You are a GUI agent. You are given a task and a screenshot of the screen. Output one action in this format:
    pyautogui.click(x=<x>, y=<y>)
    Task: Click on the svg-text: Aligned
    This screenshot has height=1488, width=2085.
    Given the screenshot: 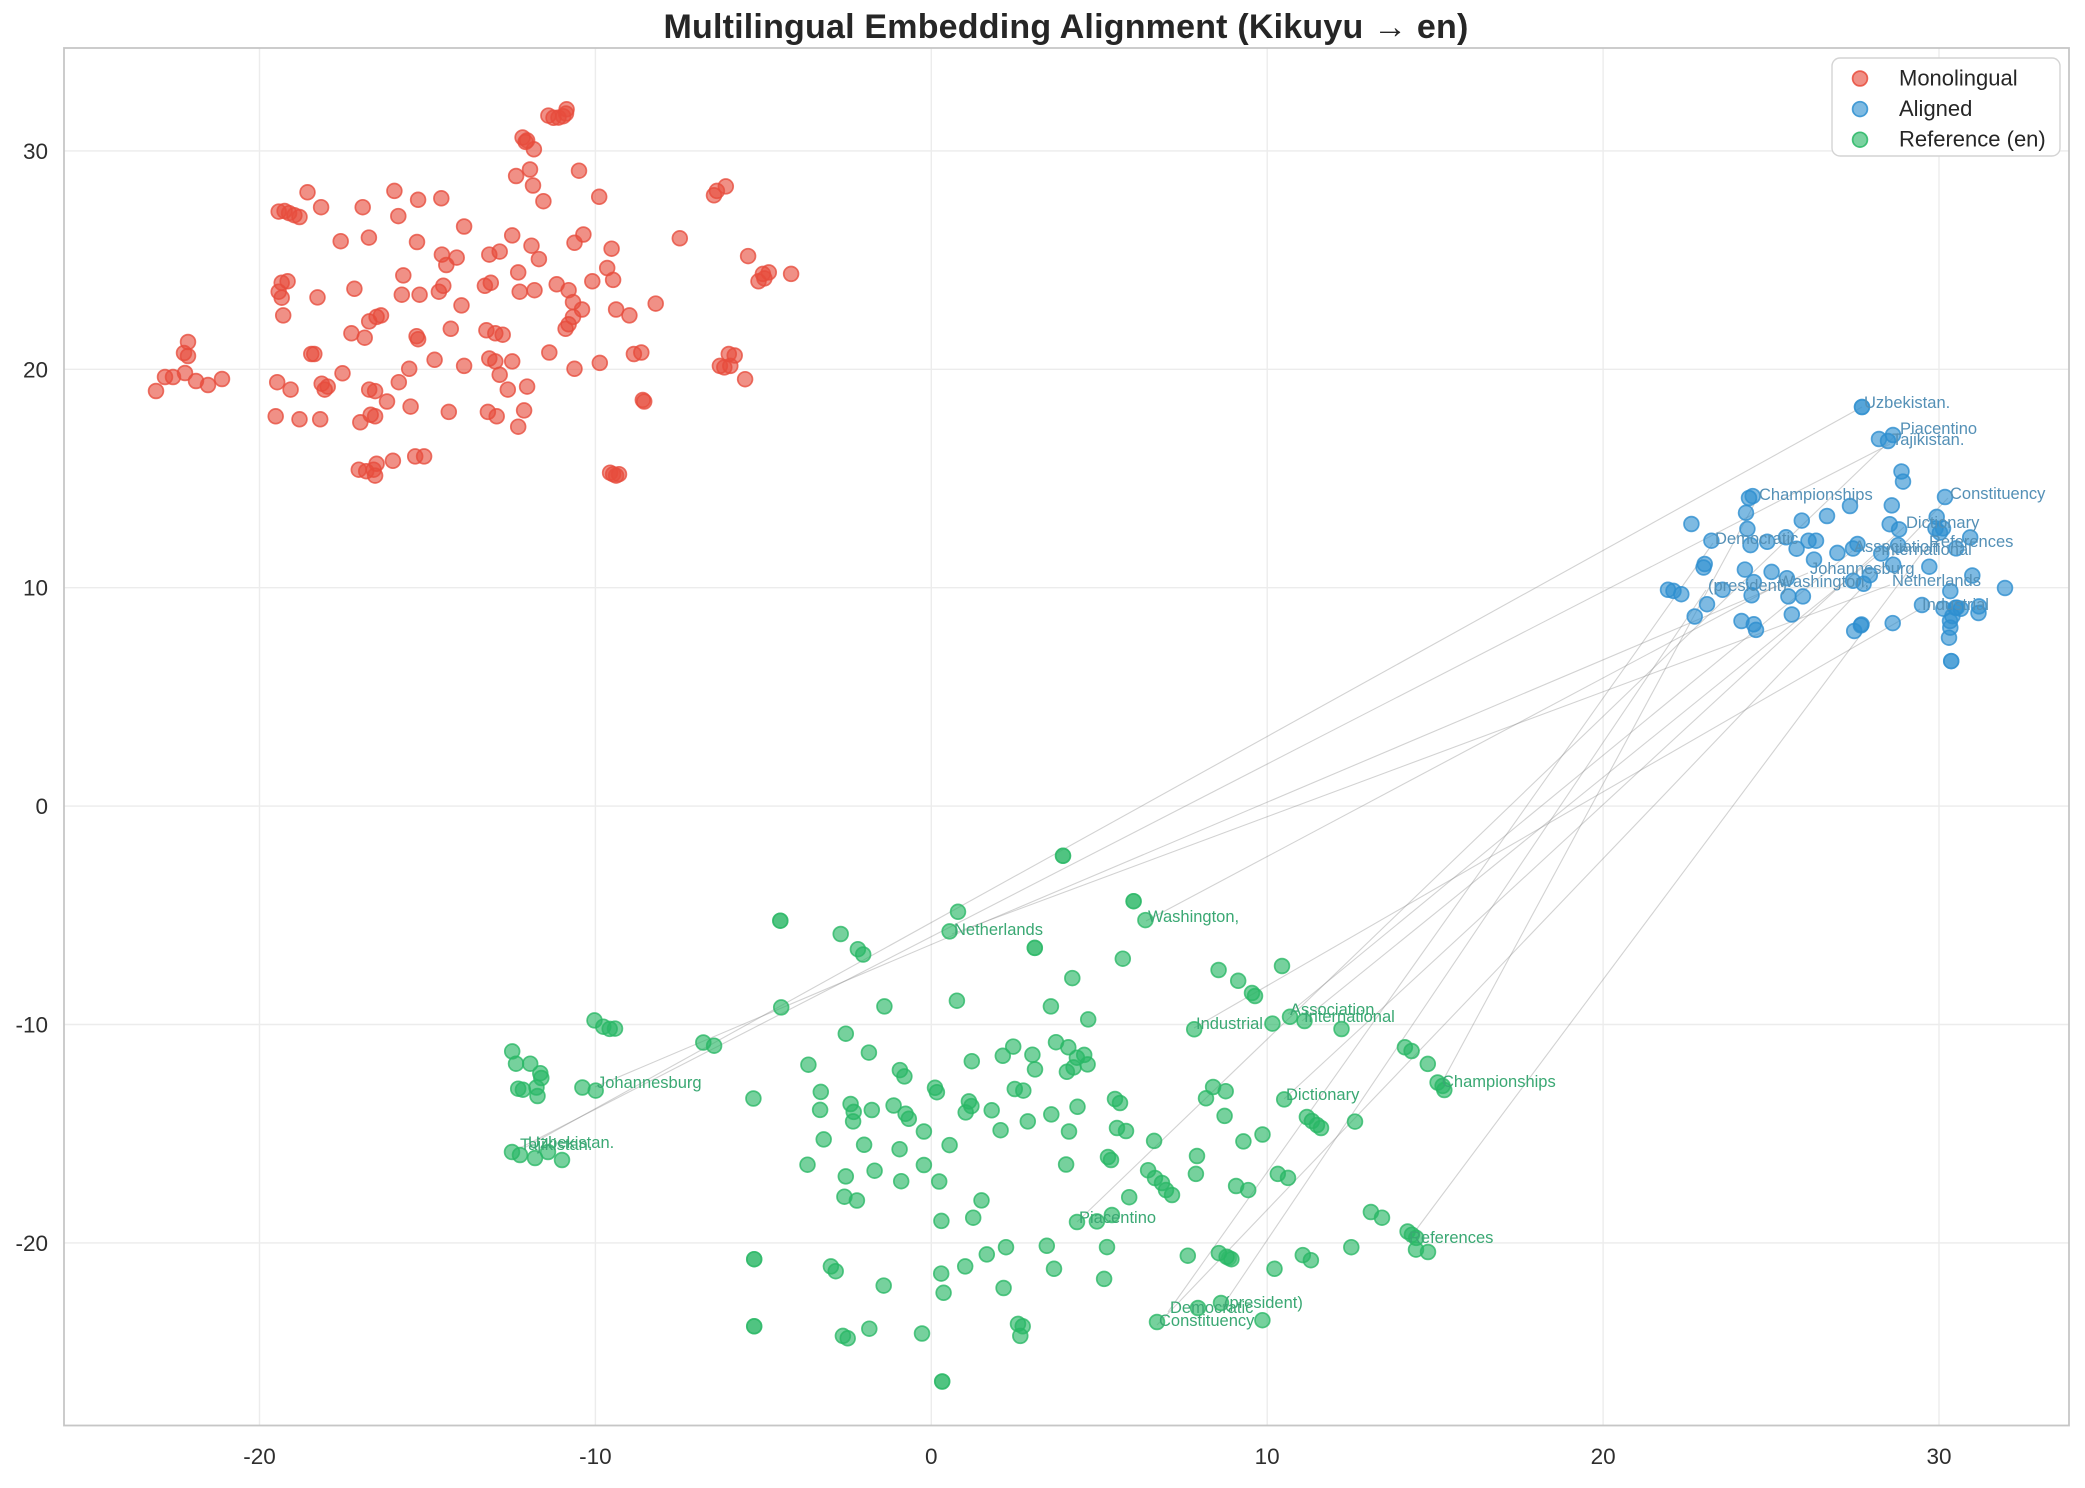 What is the action you would take?
    pyautogui.click(x=1935, y=108)
    